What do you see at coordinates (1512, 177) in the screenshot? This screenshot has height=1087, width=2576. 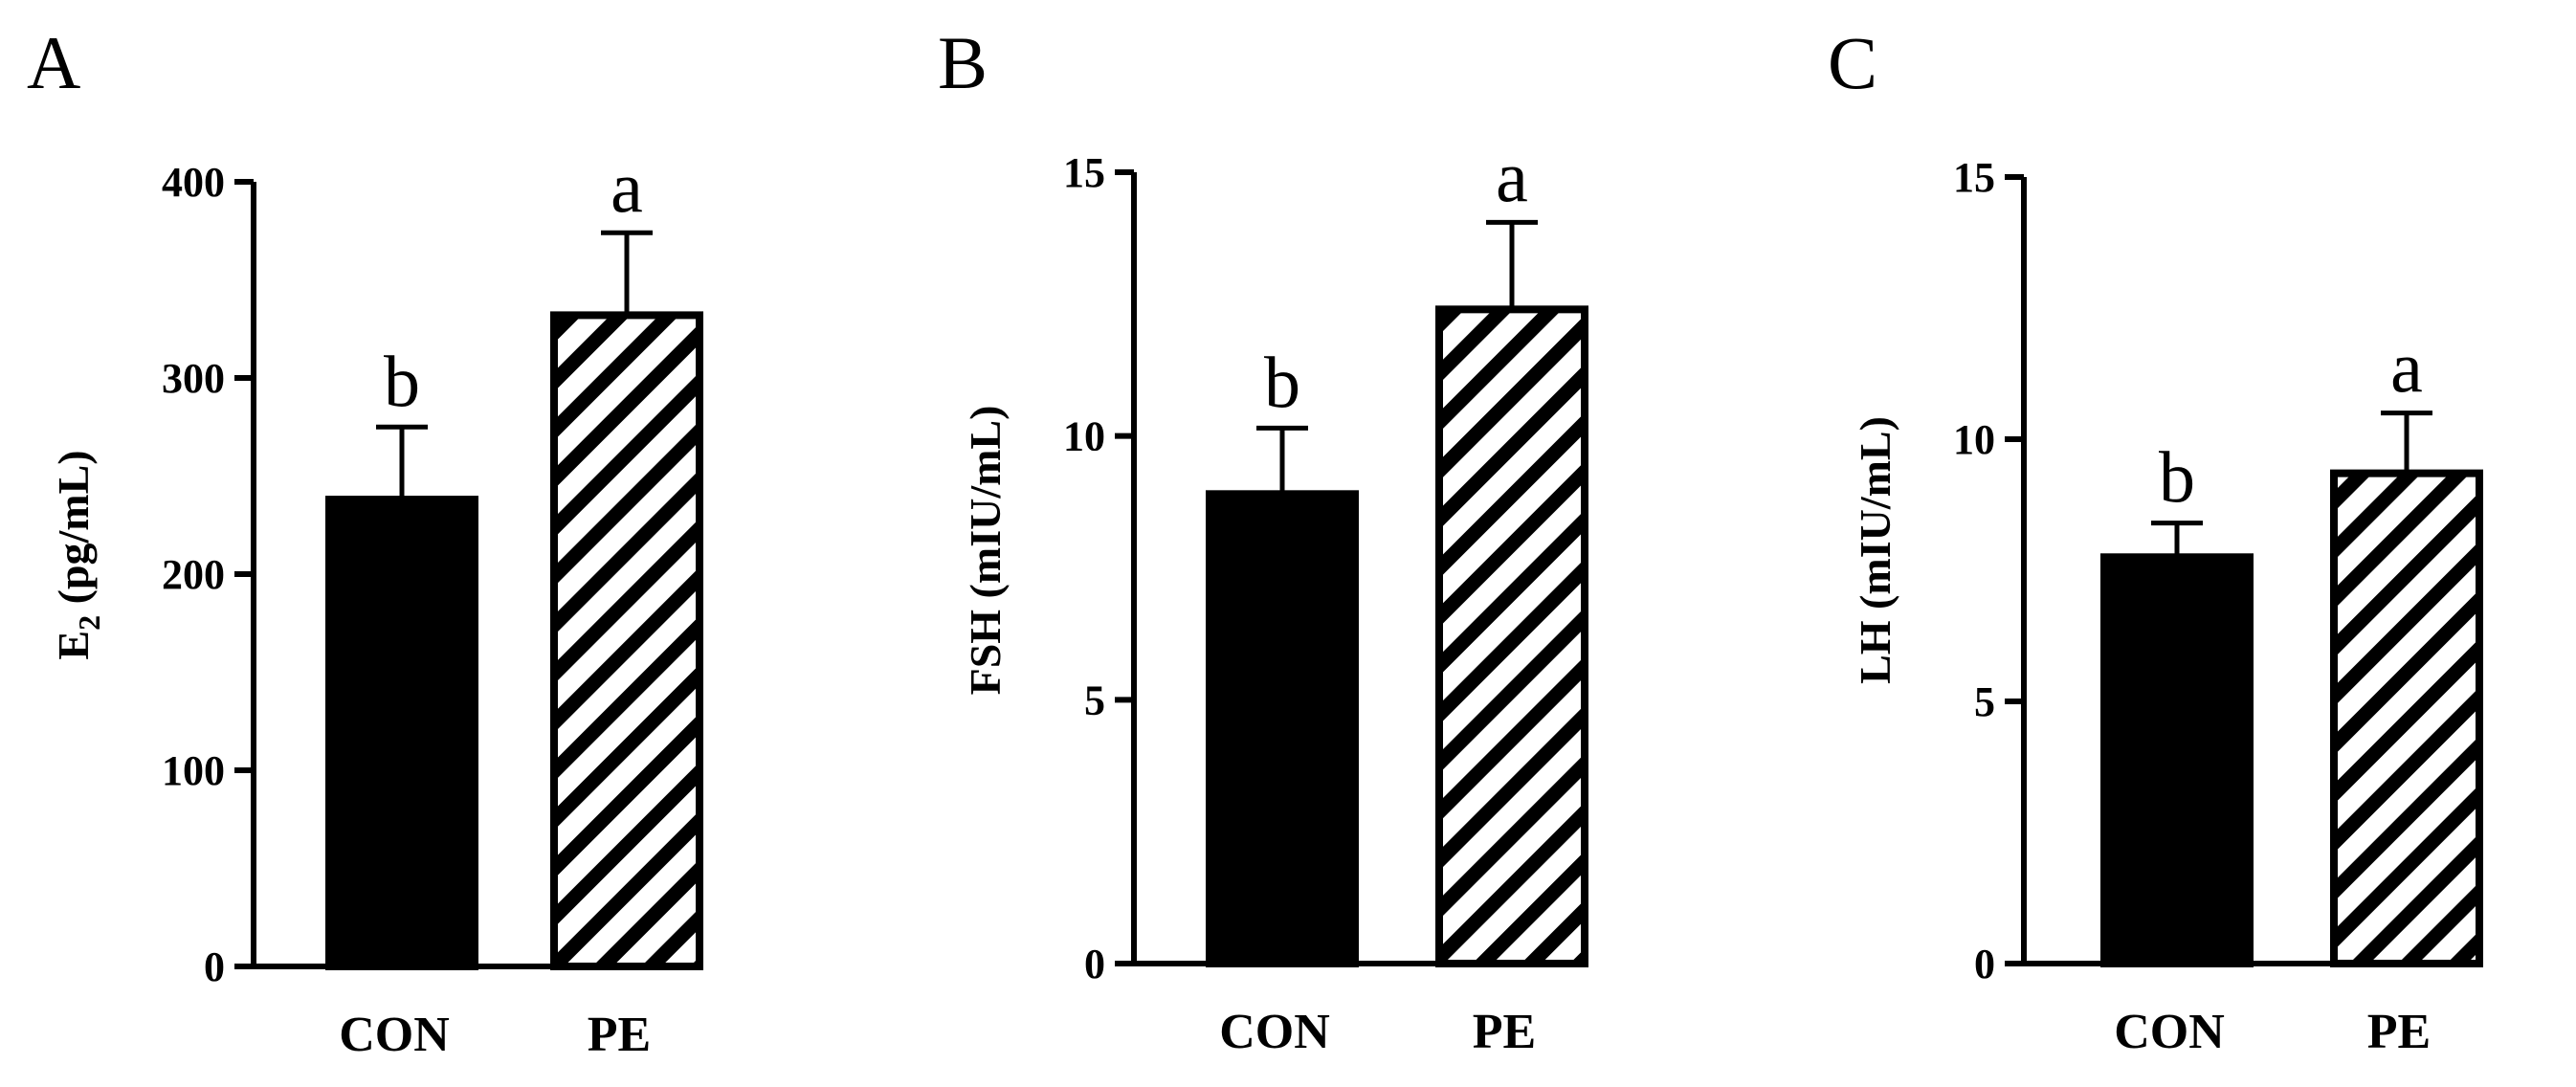 I see `significance-label-b-pe: a` at bounding box center [1512, 177].